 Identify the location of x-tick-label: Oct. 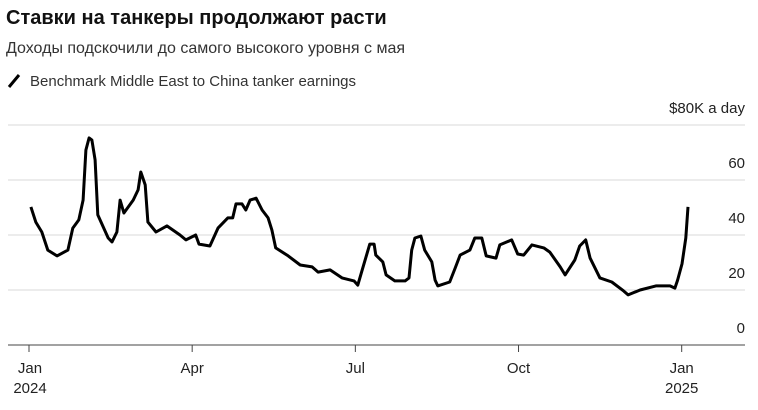
(519, 368).